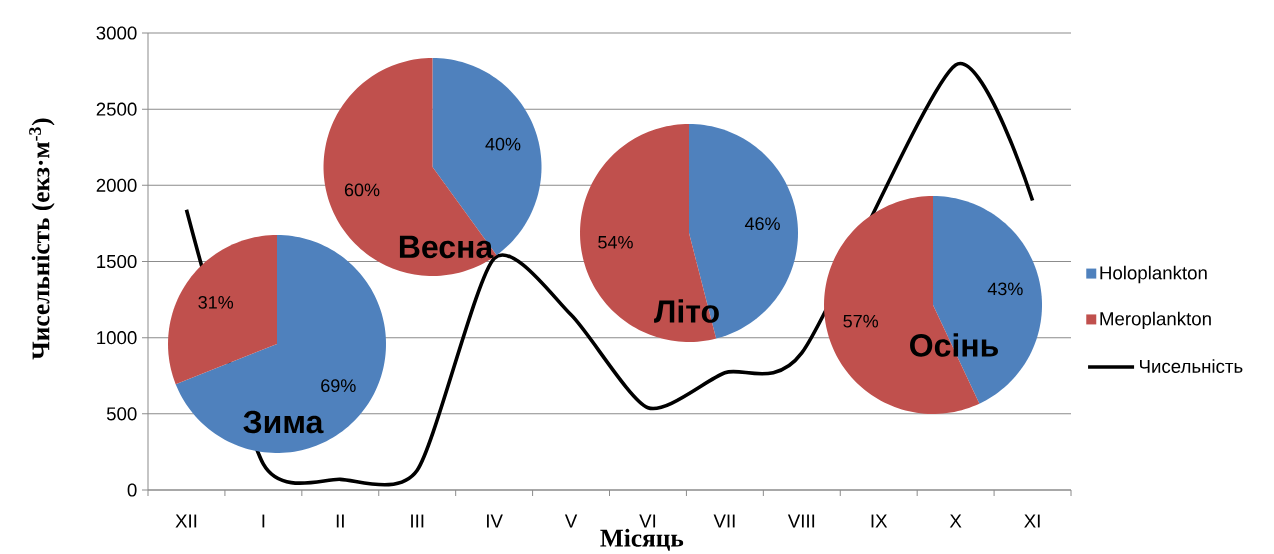  Describe the element at coordinates (801, 521) in the screenshot. I see `x-tick-label: VIII` at that location.